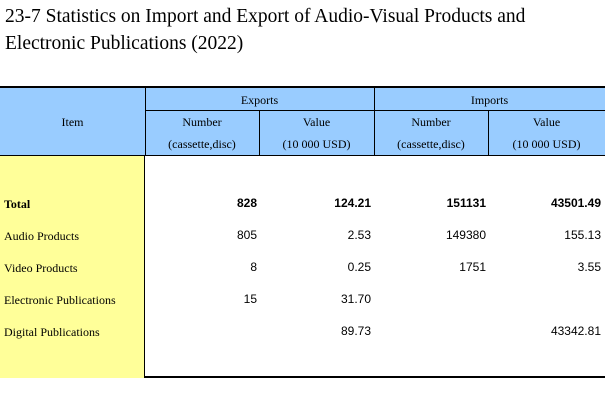  I want to click on row-total-exp-number: 828, so click(246, 203).